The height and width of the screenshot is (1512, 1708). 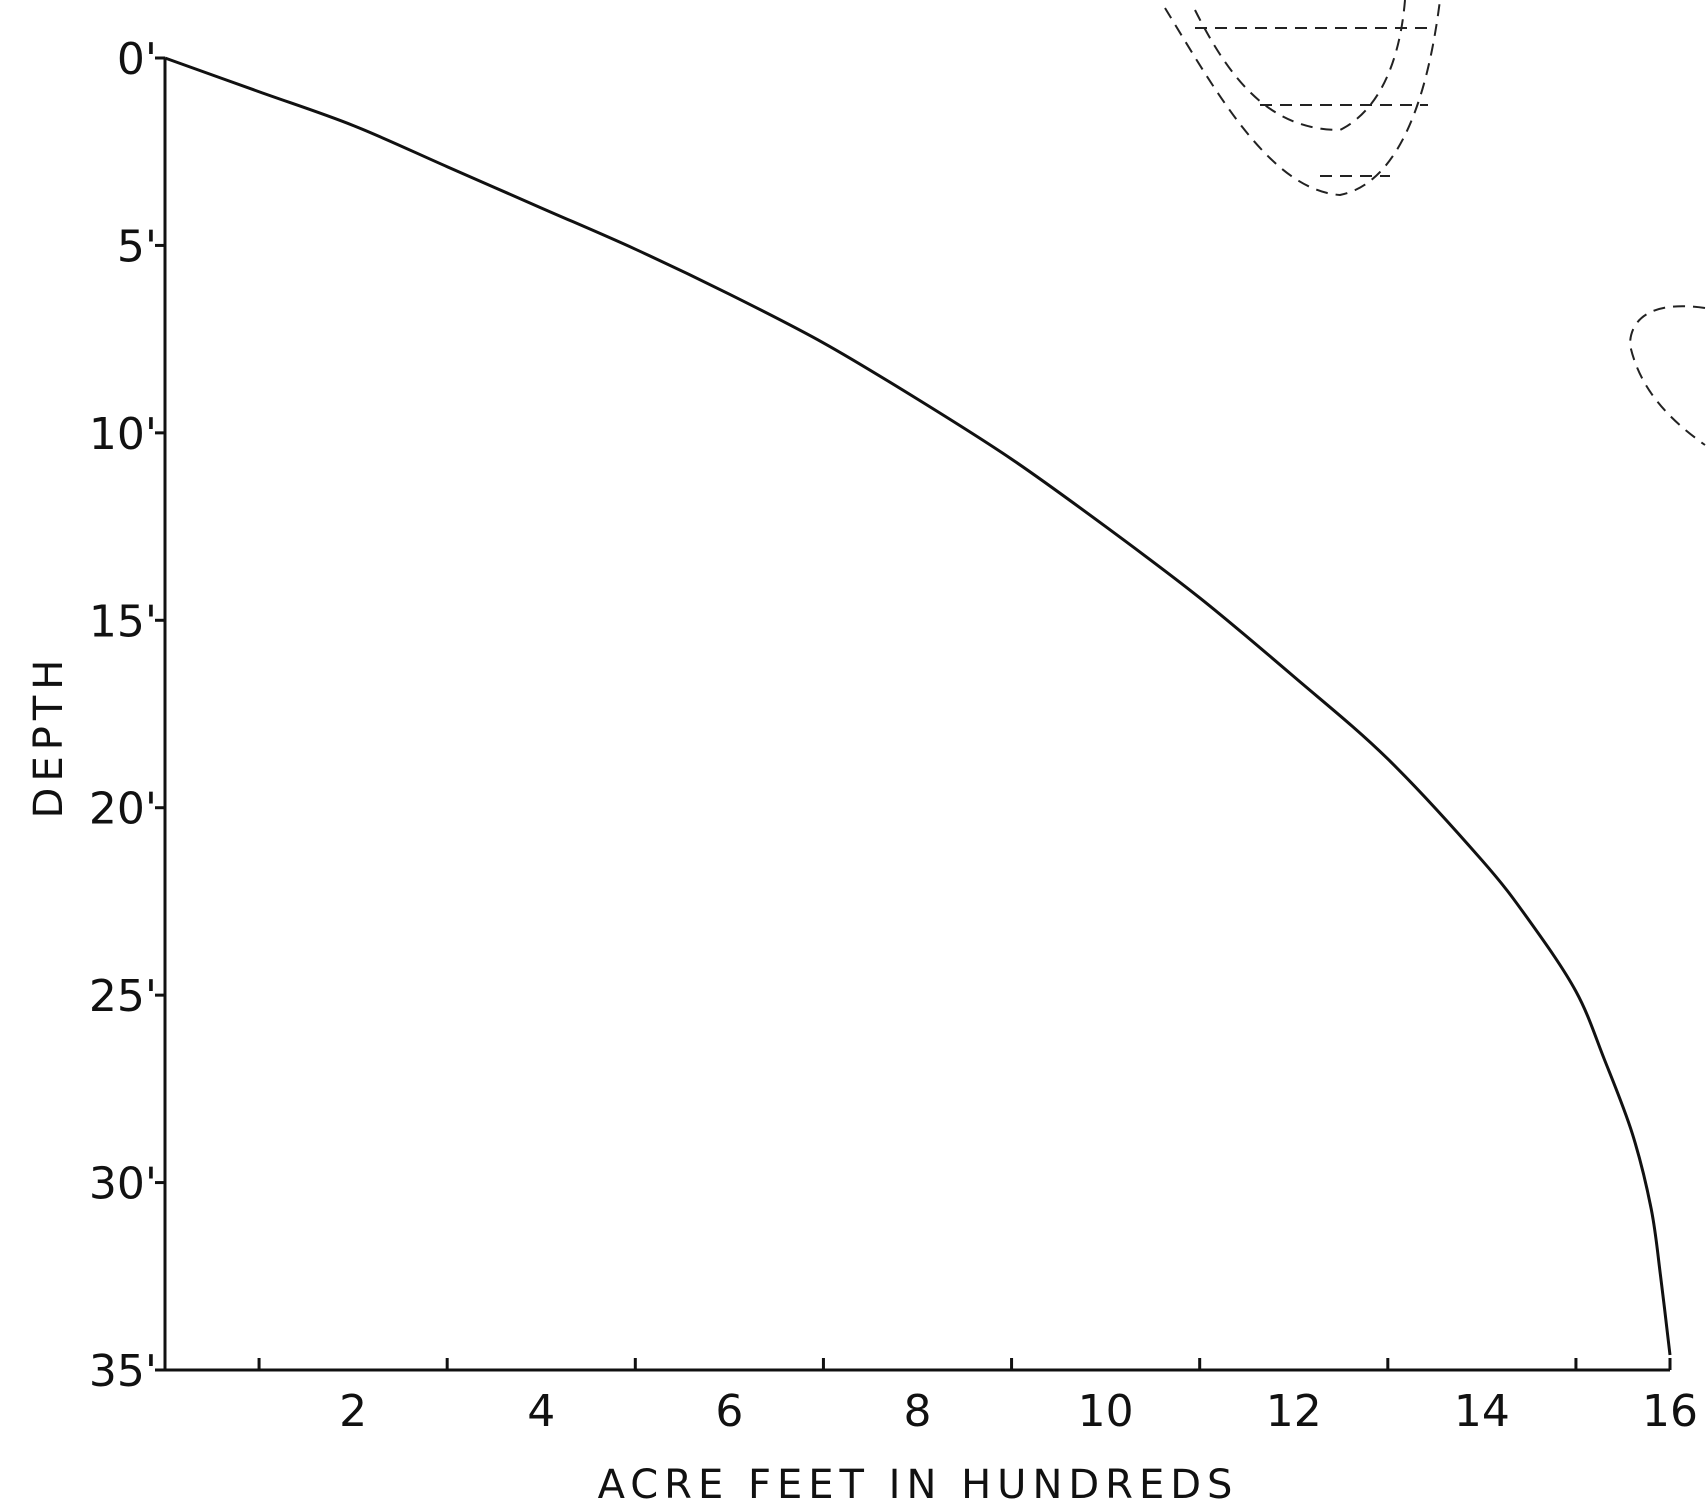 What do you see at coordinates (1018, 1411) in the screenshot?
I see `x-axis-tick-labels: 2 4 6 8 10 12 14 16` at bounding box center [1018, 1411].